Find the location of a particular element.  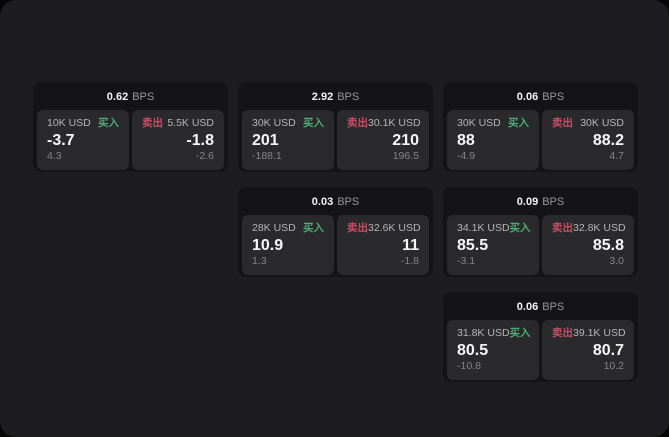

sell-quote-tile: 卖出 39.1K USD 80.7 10.2 is located at coordinates (588, 350).